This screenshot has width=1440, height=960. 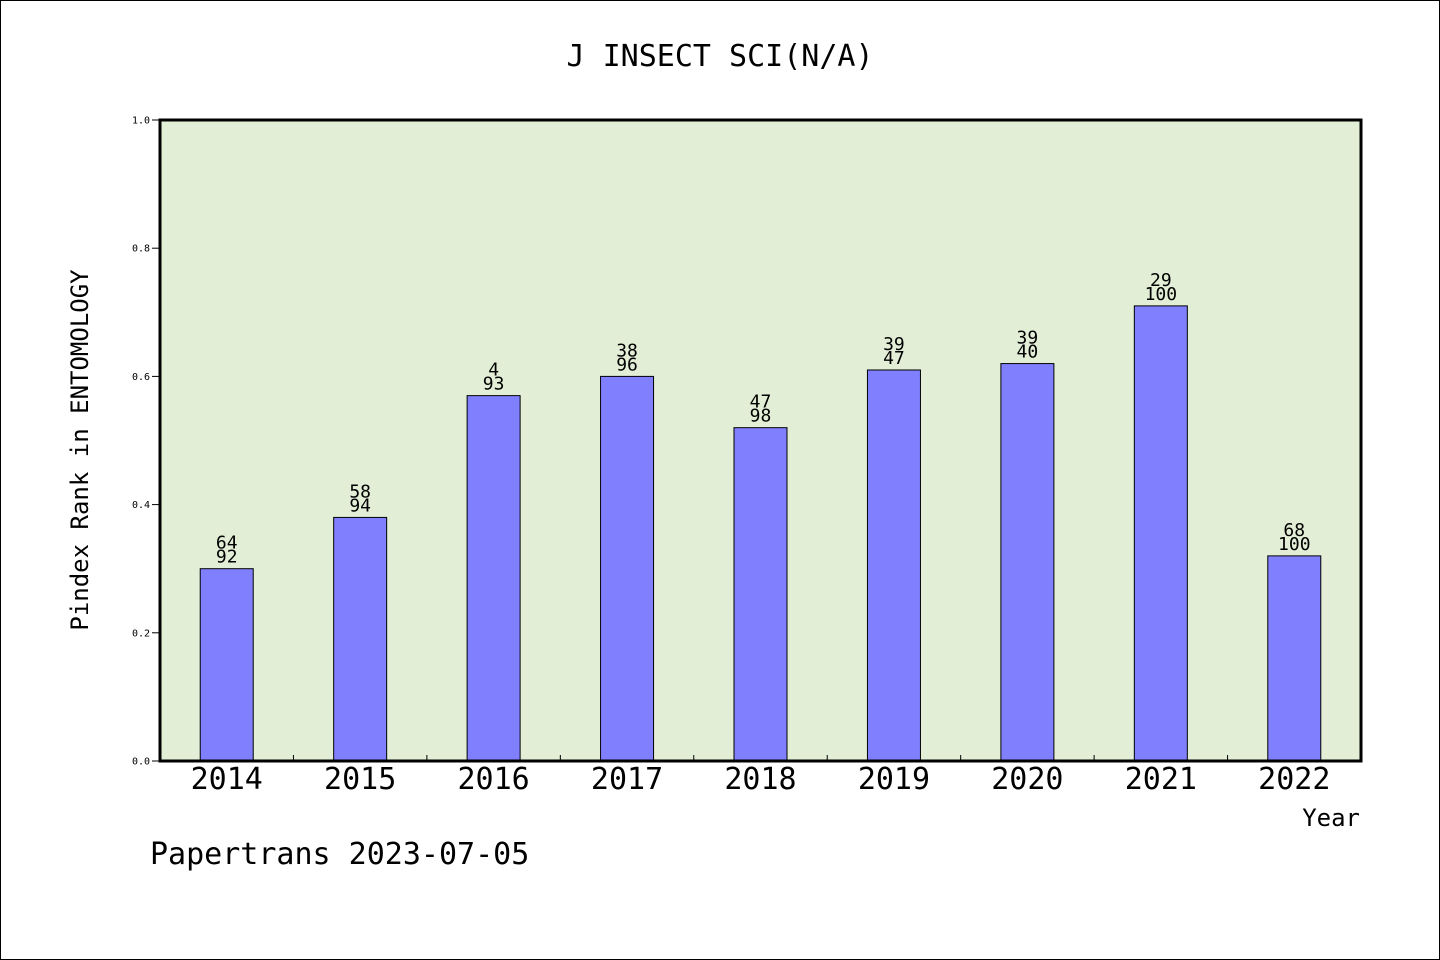 What do you see at coordinates (494, 384) in the screenshot?
I see `bar-label-bottom: 93` at bounding box center [494, 384].